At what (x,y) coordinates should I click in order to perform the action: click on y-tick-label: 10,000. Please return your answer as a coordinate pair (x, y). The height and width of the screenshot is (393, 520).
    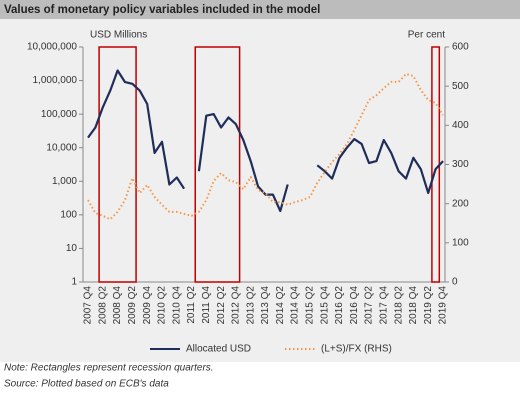
    Looking at the image, I should click on (61, 147).